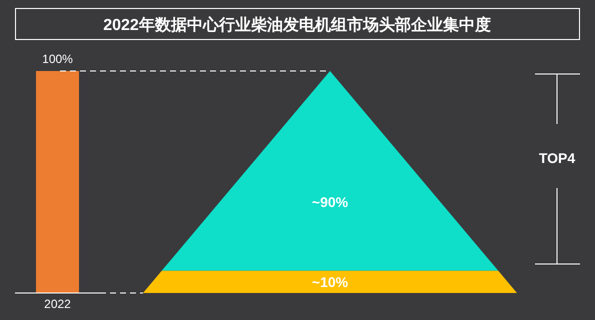 The image size is (595, 320). Describe the element at coordinates (58, 59) in the screenshot. I see `data-label: 100%` at that location.